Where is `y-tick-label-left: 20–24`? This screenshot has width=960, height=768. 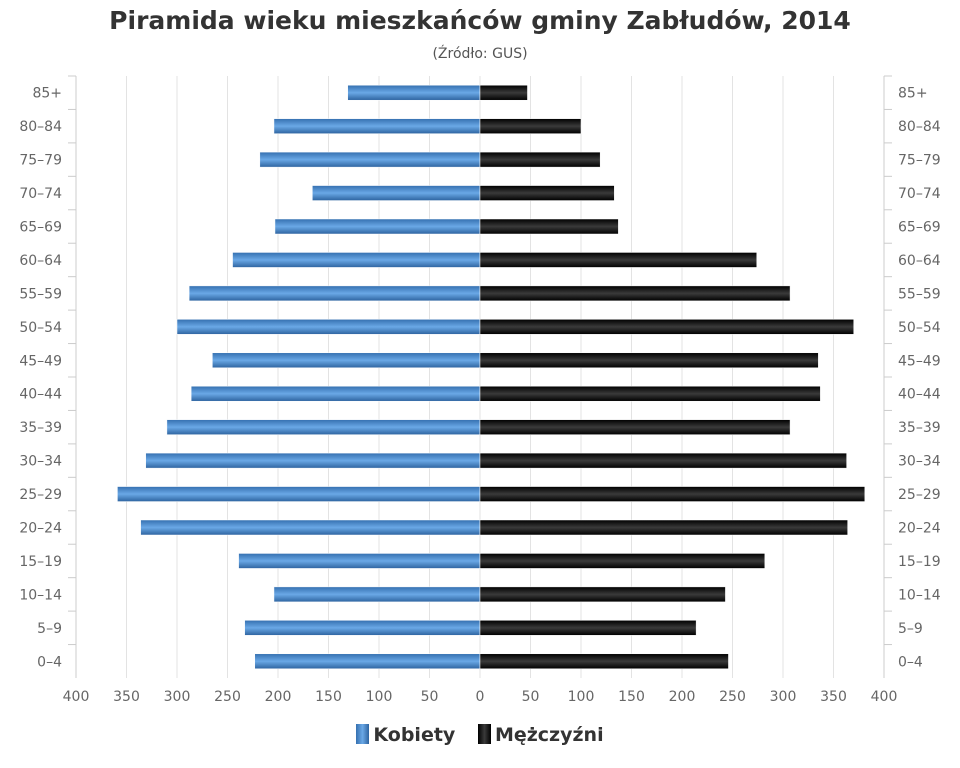
y-tick-label-left: 20–24 is located at coordinates (40, 529).